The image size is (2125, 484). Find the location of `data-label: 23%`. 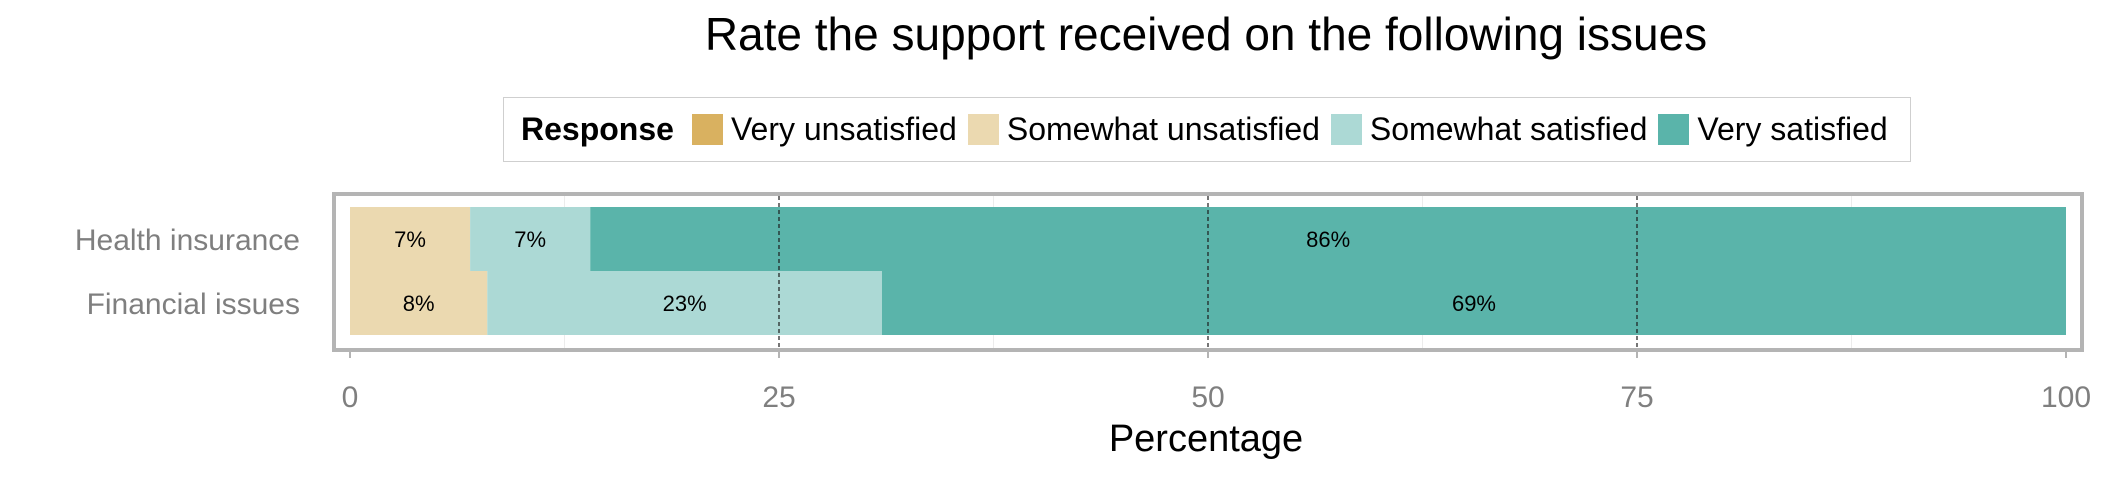

data-label: 23% is located at coordinates (685, 303).